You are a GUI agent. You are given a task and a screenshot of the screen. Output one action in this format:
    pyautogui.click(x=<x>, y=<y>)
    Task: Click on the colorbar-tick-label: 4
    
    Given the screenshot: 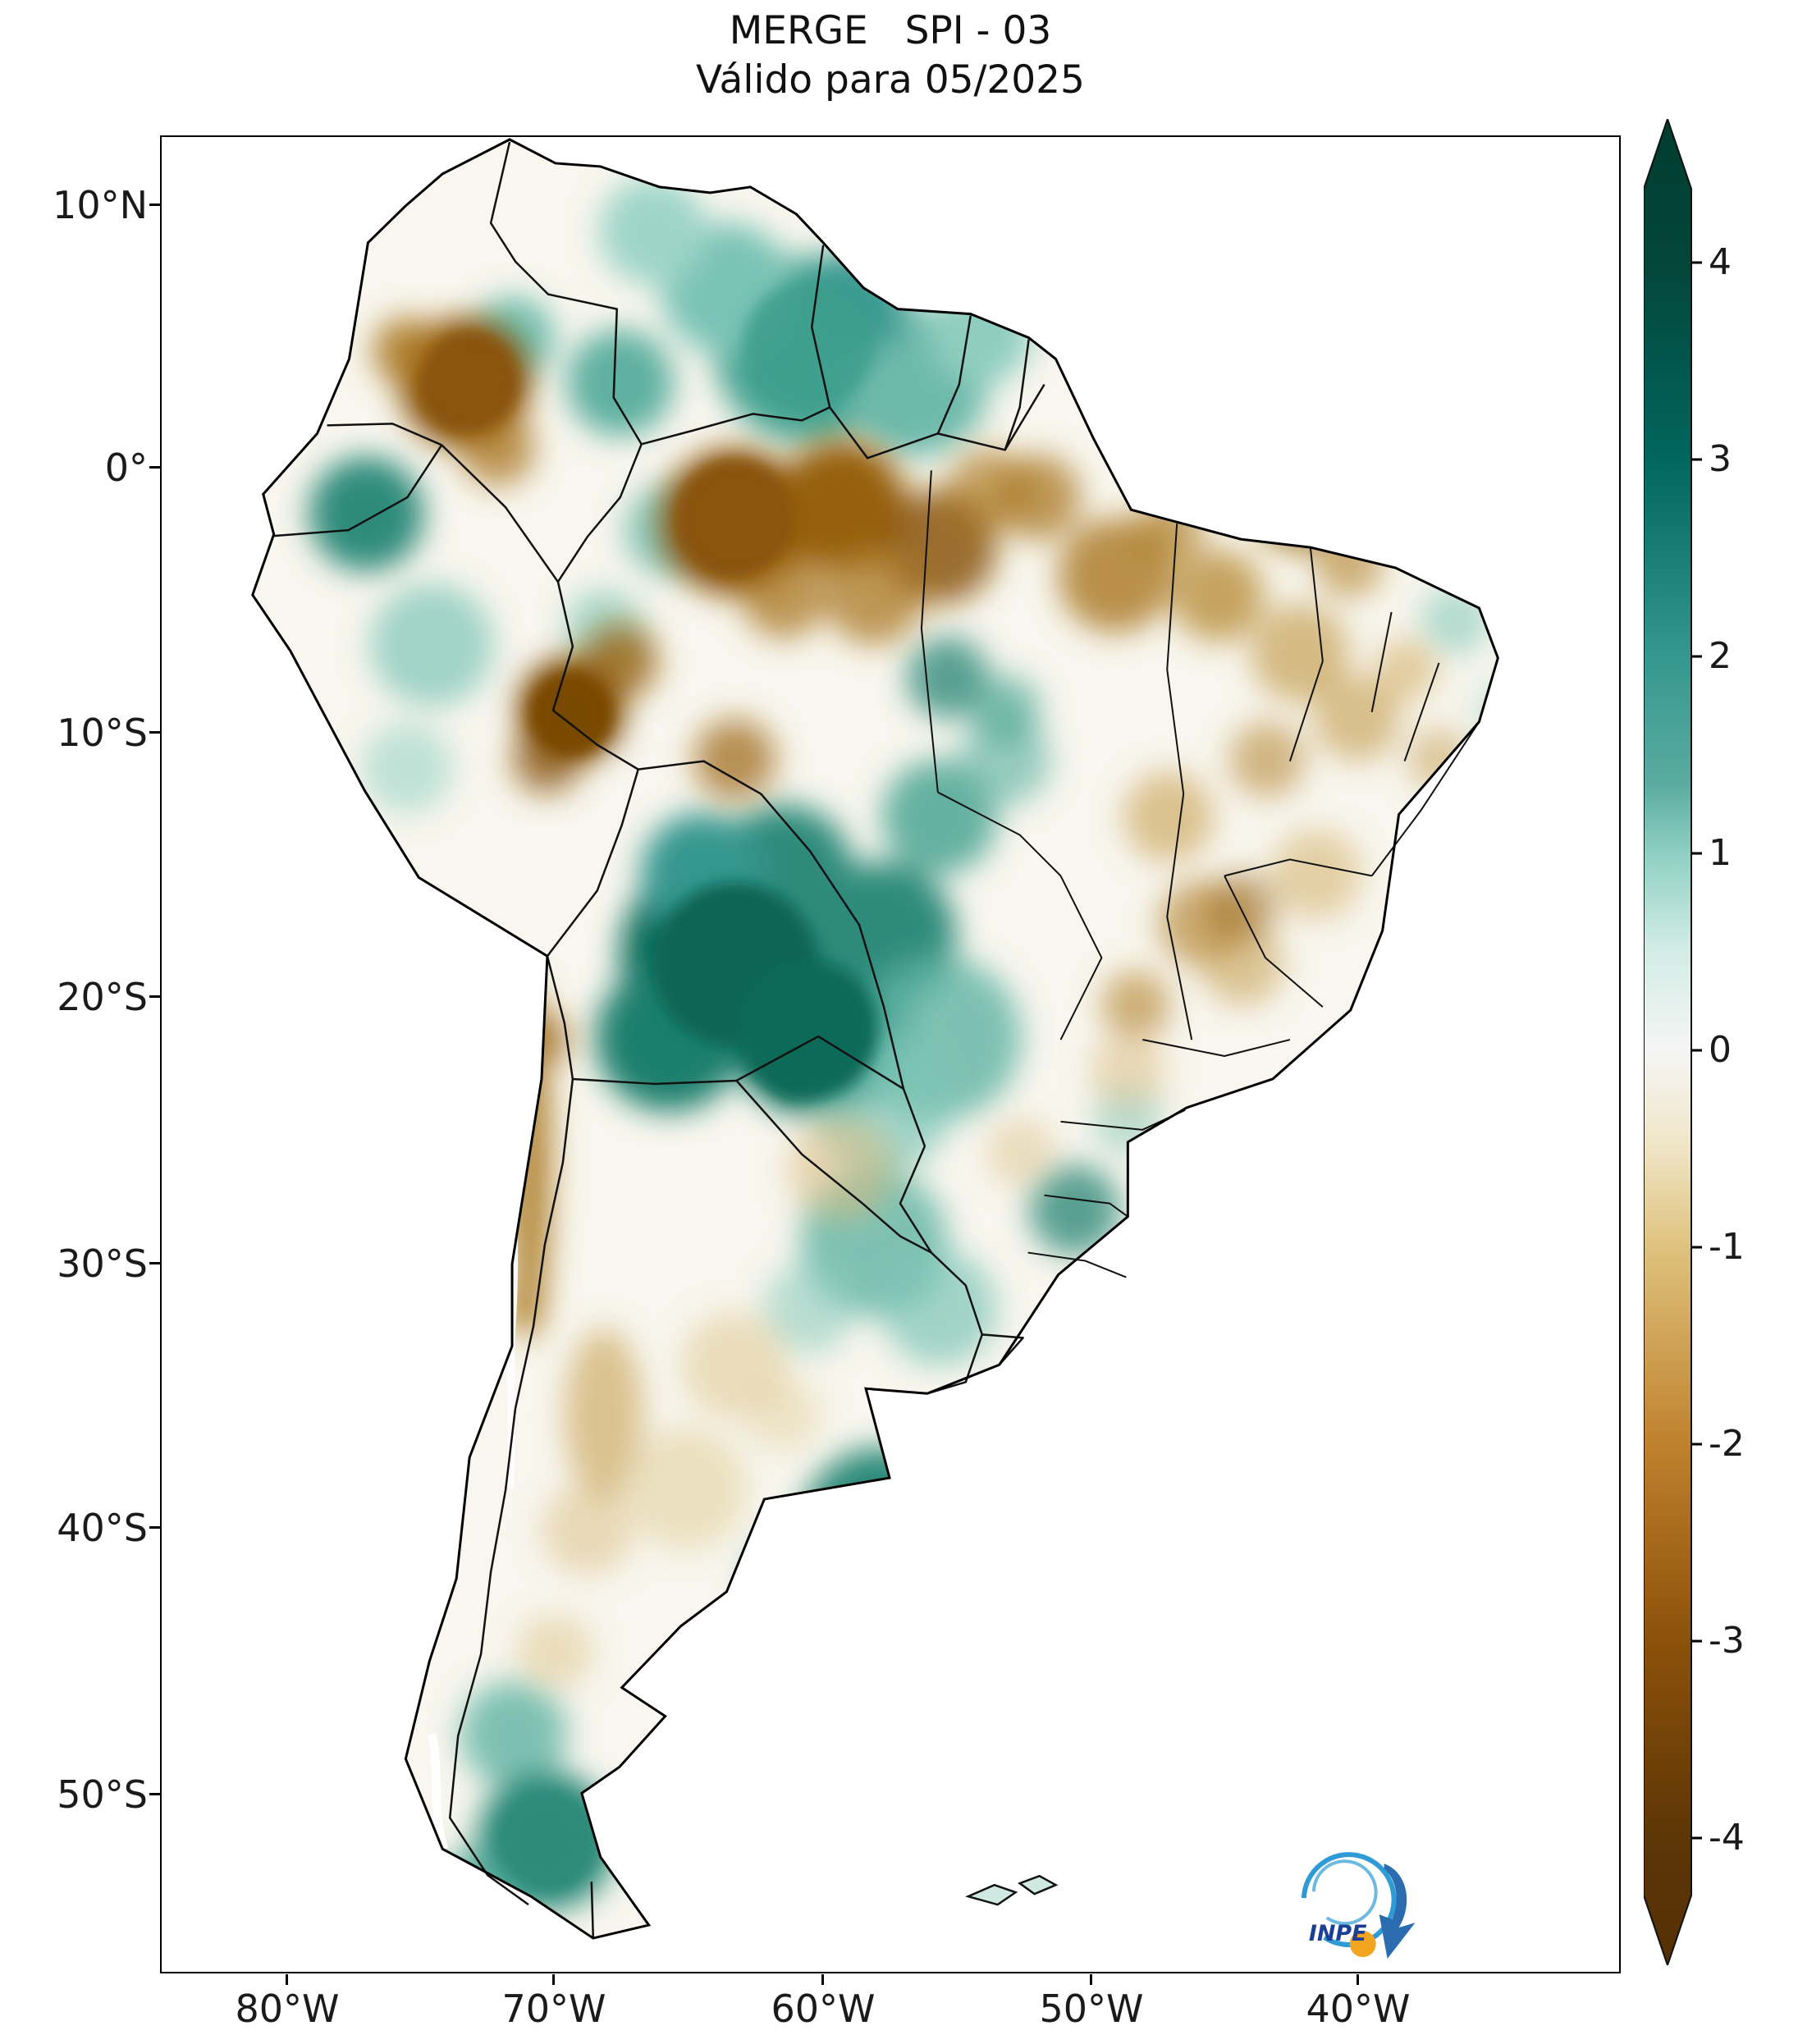 What is the action you would take?
    pyautogui.click(x=1720, y=262)
    